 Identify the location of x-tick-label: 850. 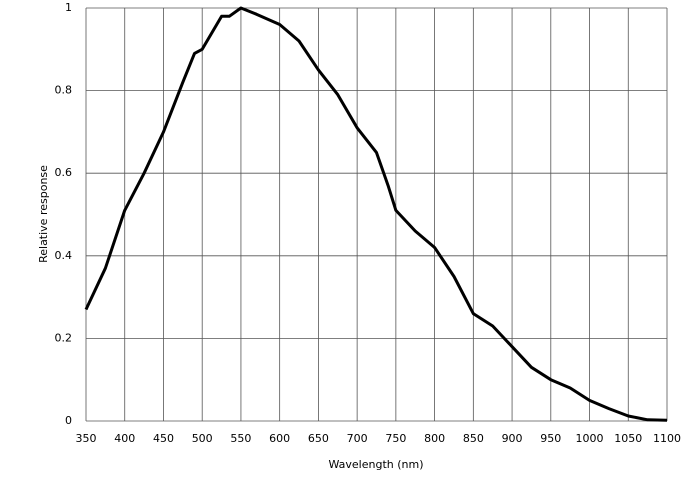
(473, 438).